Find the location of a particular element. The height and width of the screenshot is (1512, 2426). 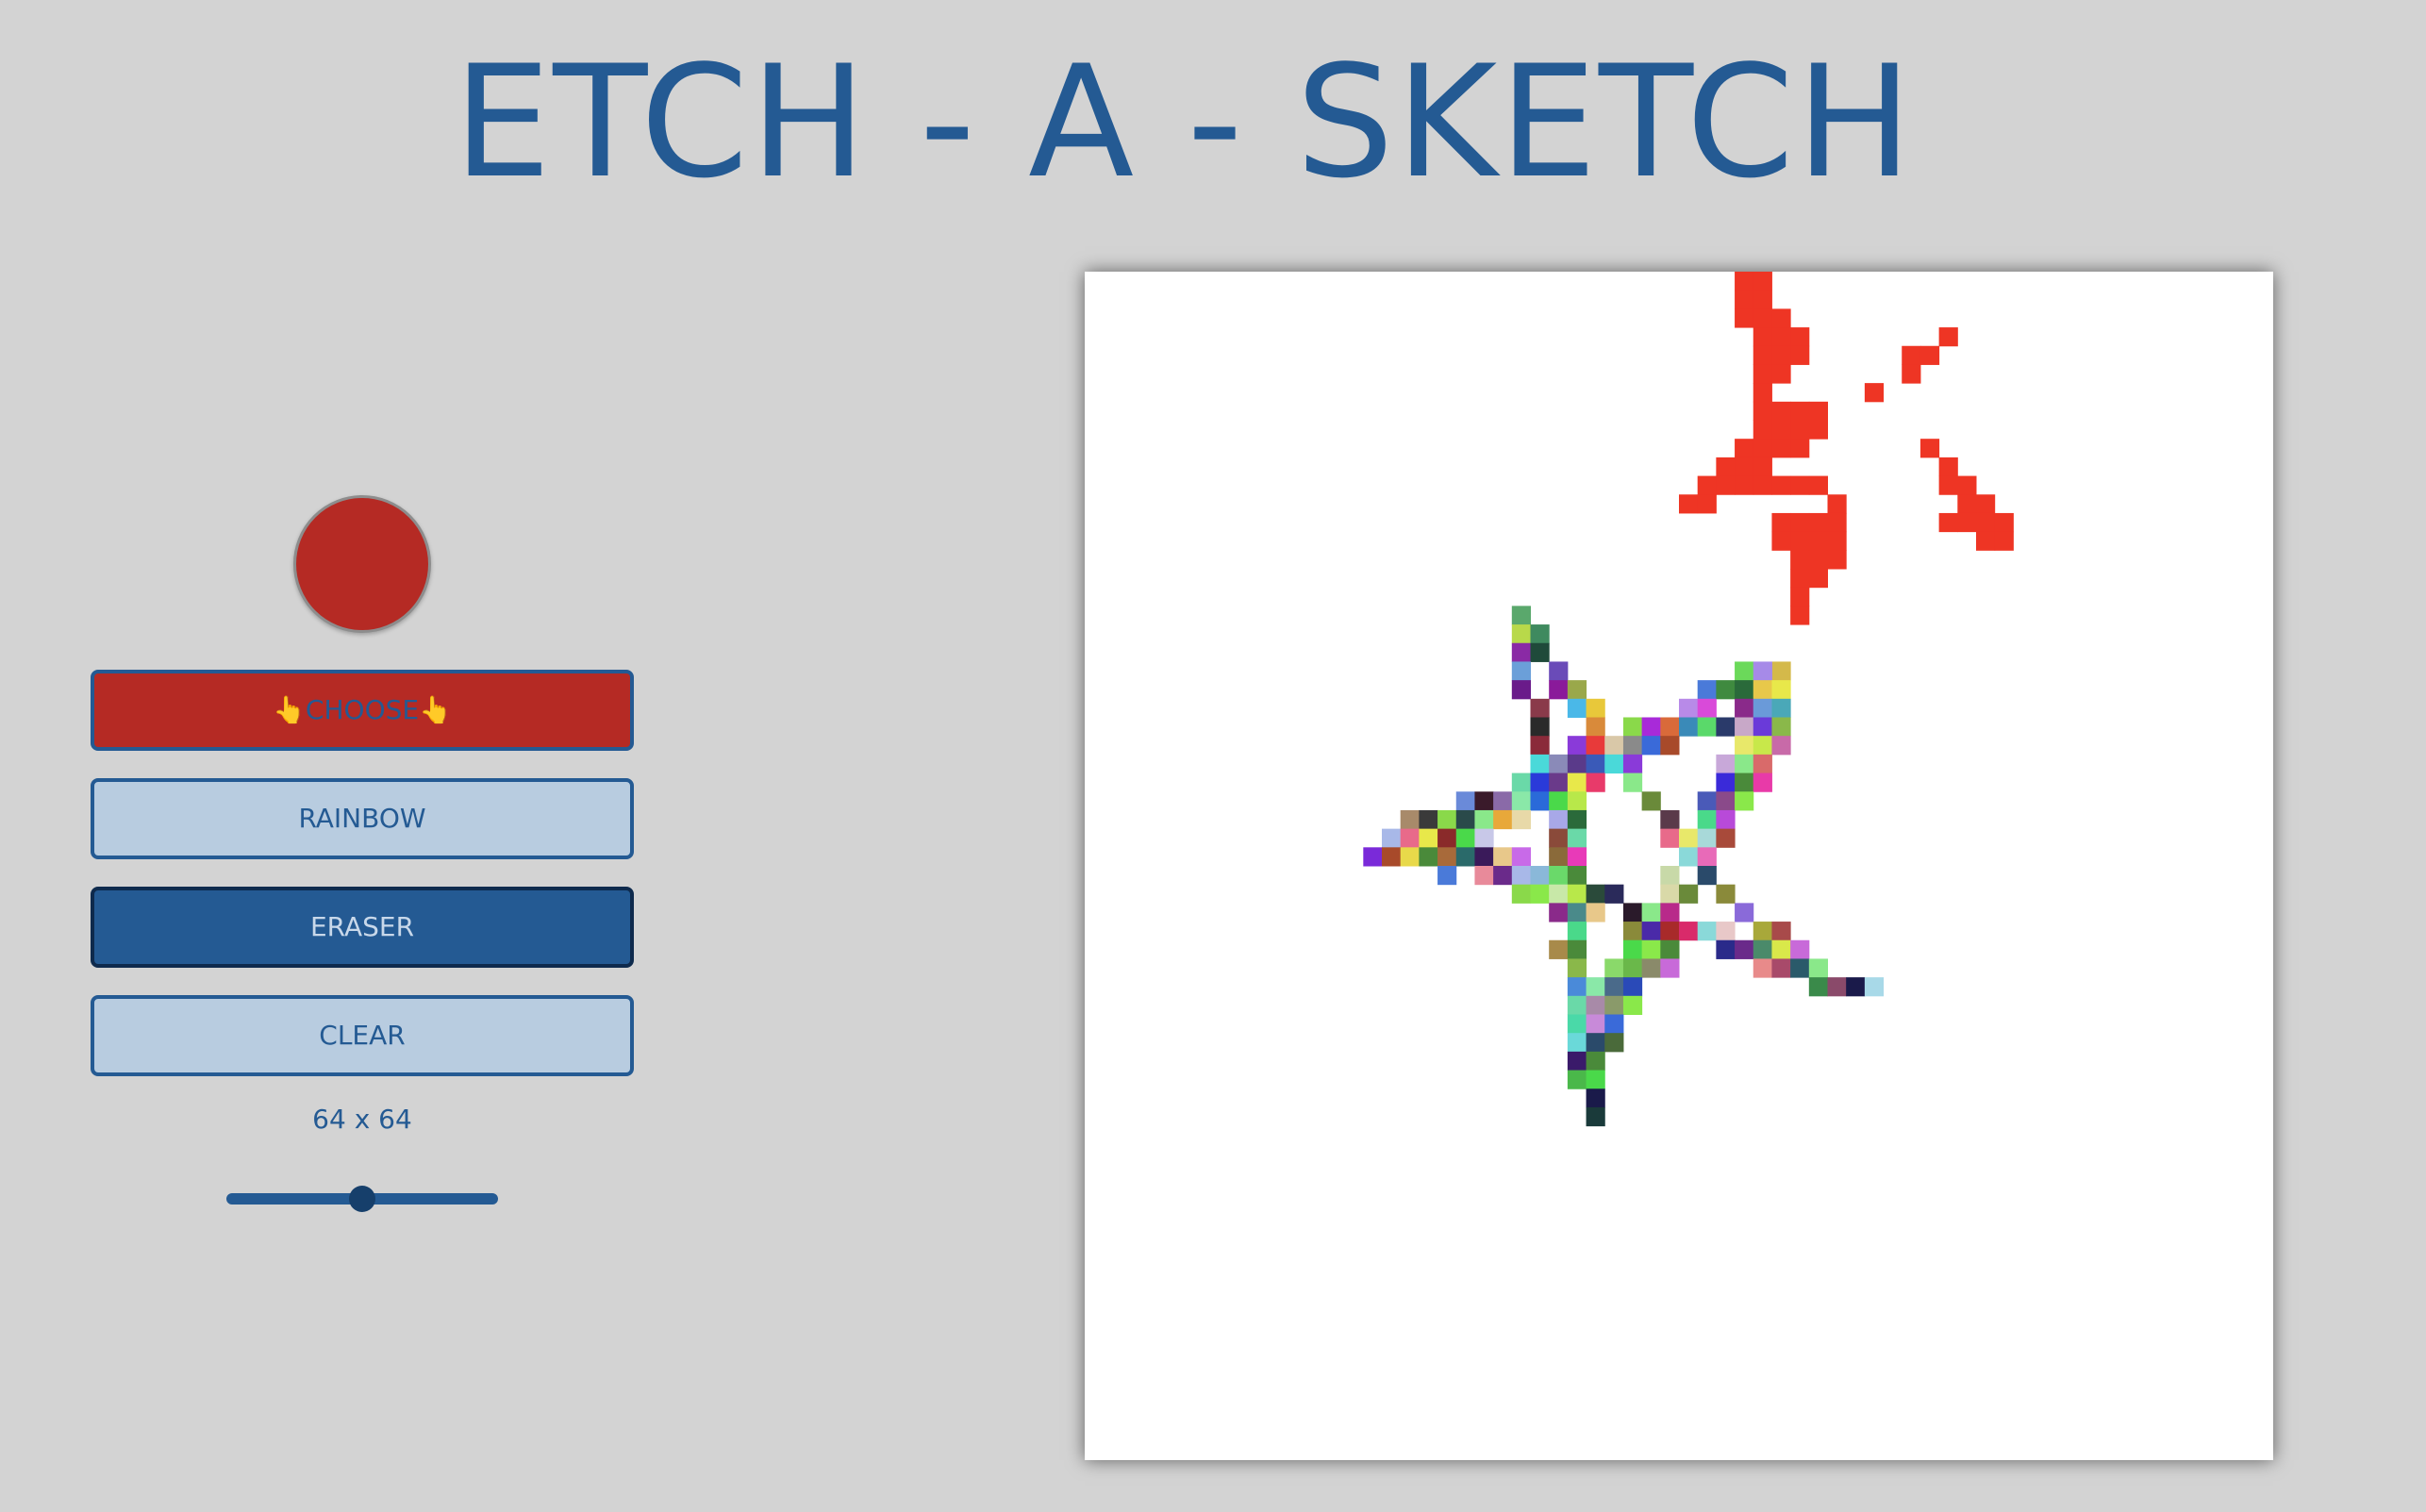

grid-size-slider is located at coordinates (362, 1199).